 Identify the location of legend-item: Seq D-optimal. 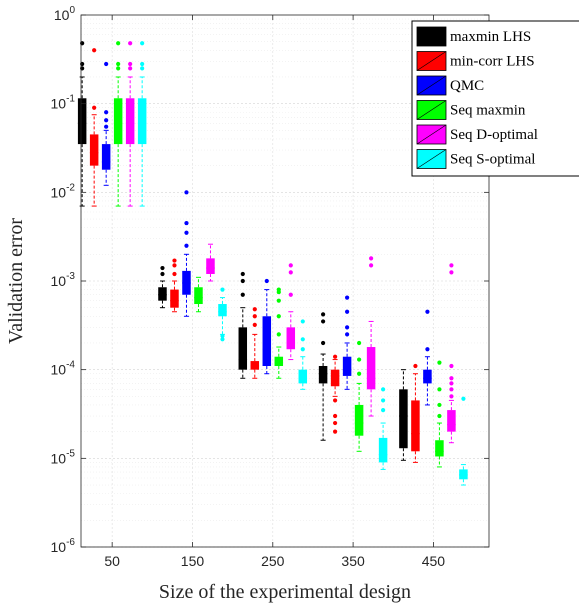
(477, 134).